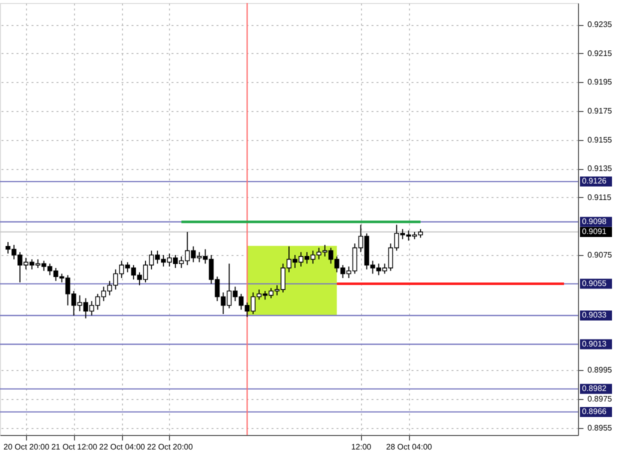  What do you see at coordinates (595, 221) in the screenshot?
I see `ref-line-label: 0.9098` at bounding box center [595, 221].